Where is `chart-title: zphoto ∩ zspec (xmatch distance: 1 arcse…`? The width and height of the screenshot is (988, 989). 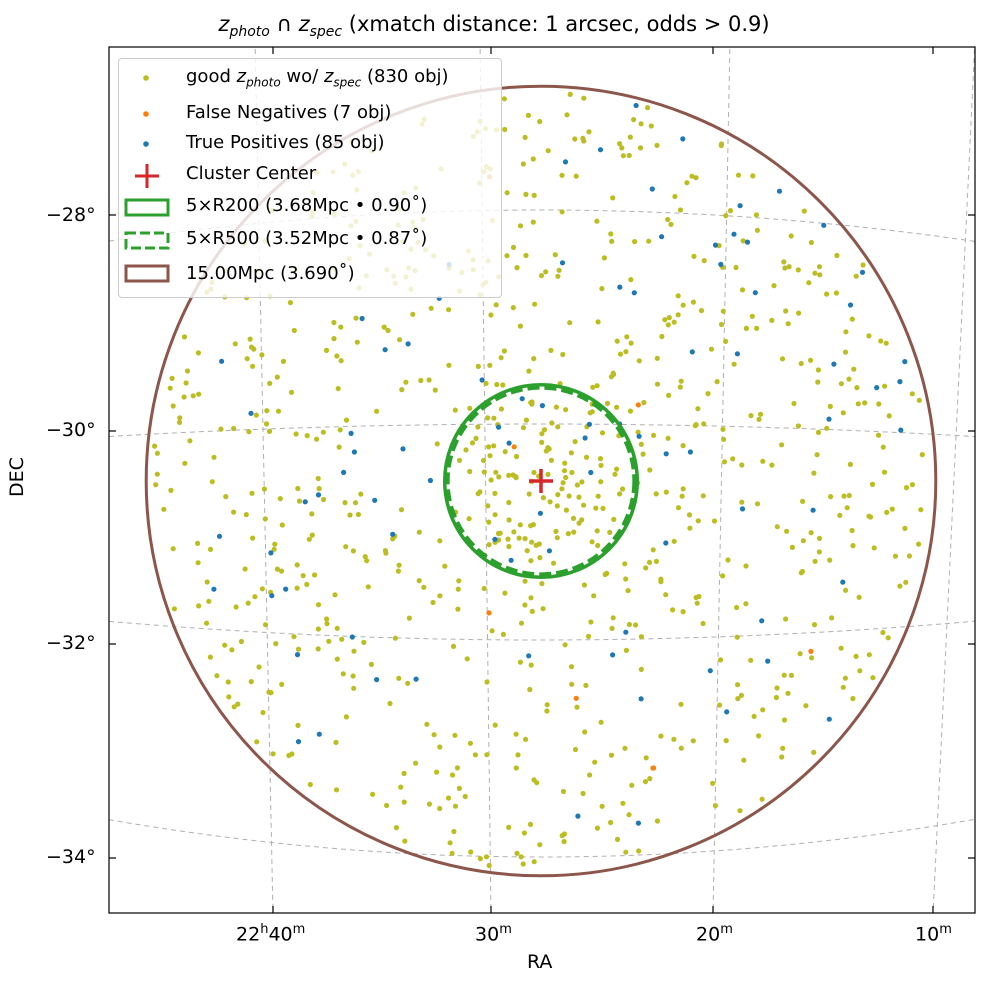 chart-title: zphoto ∩ zspec (xmatch distance: 1 arcse… is located at coordinates (494, 26).